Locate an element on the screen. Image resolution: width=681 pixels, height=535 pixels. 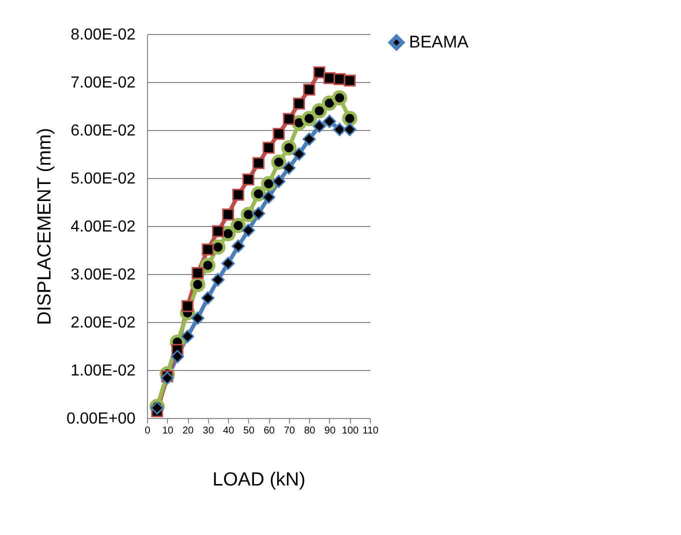
y-tick-label: 1.00E-02 is located at coordinates (103, 371).